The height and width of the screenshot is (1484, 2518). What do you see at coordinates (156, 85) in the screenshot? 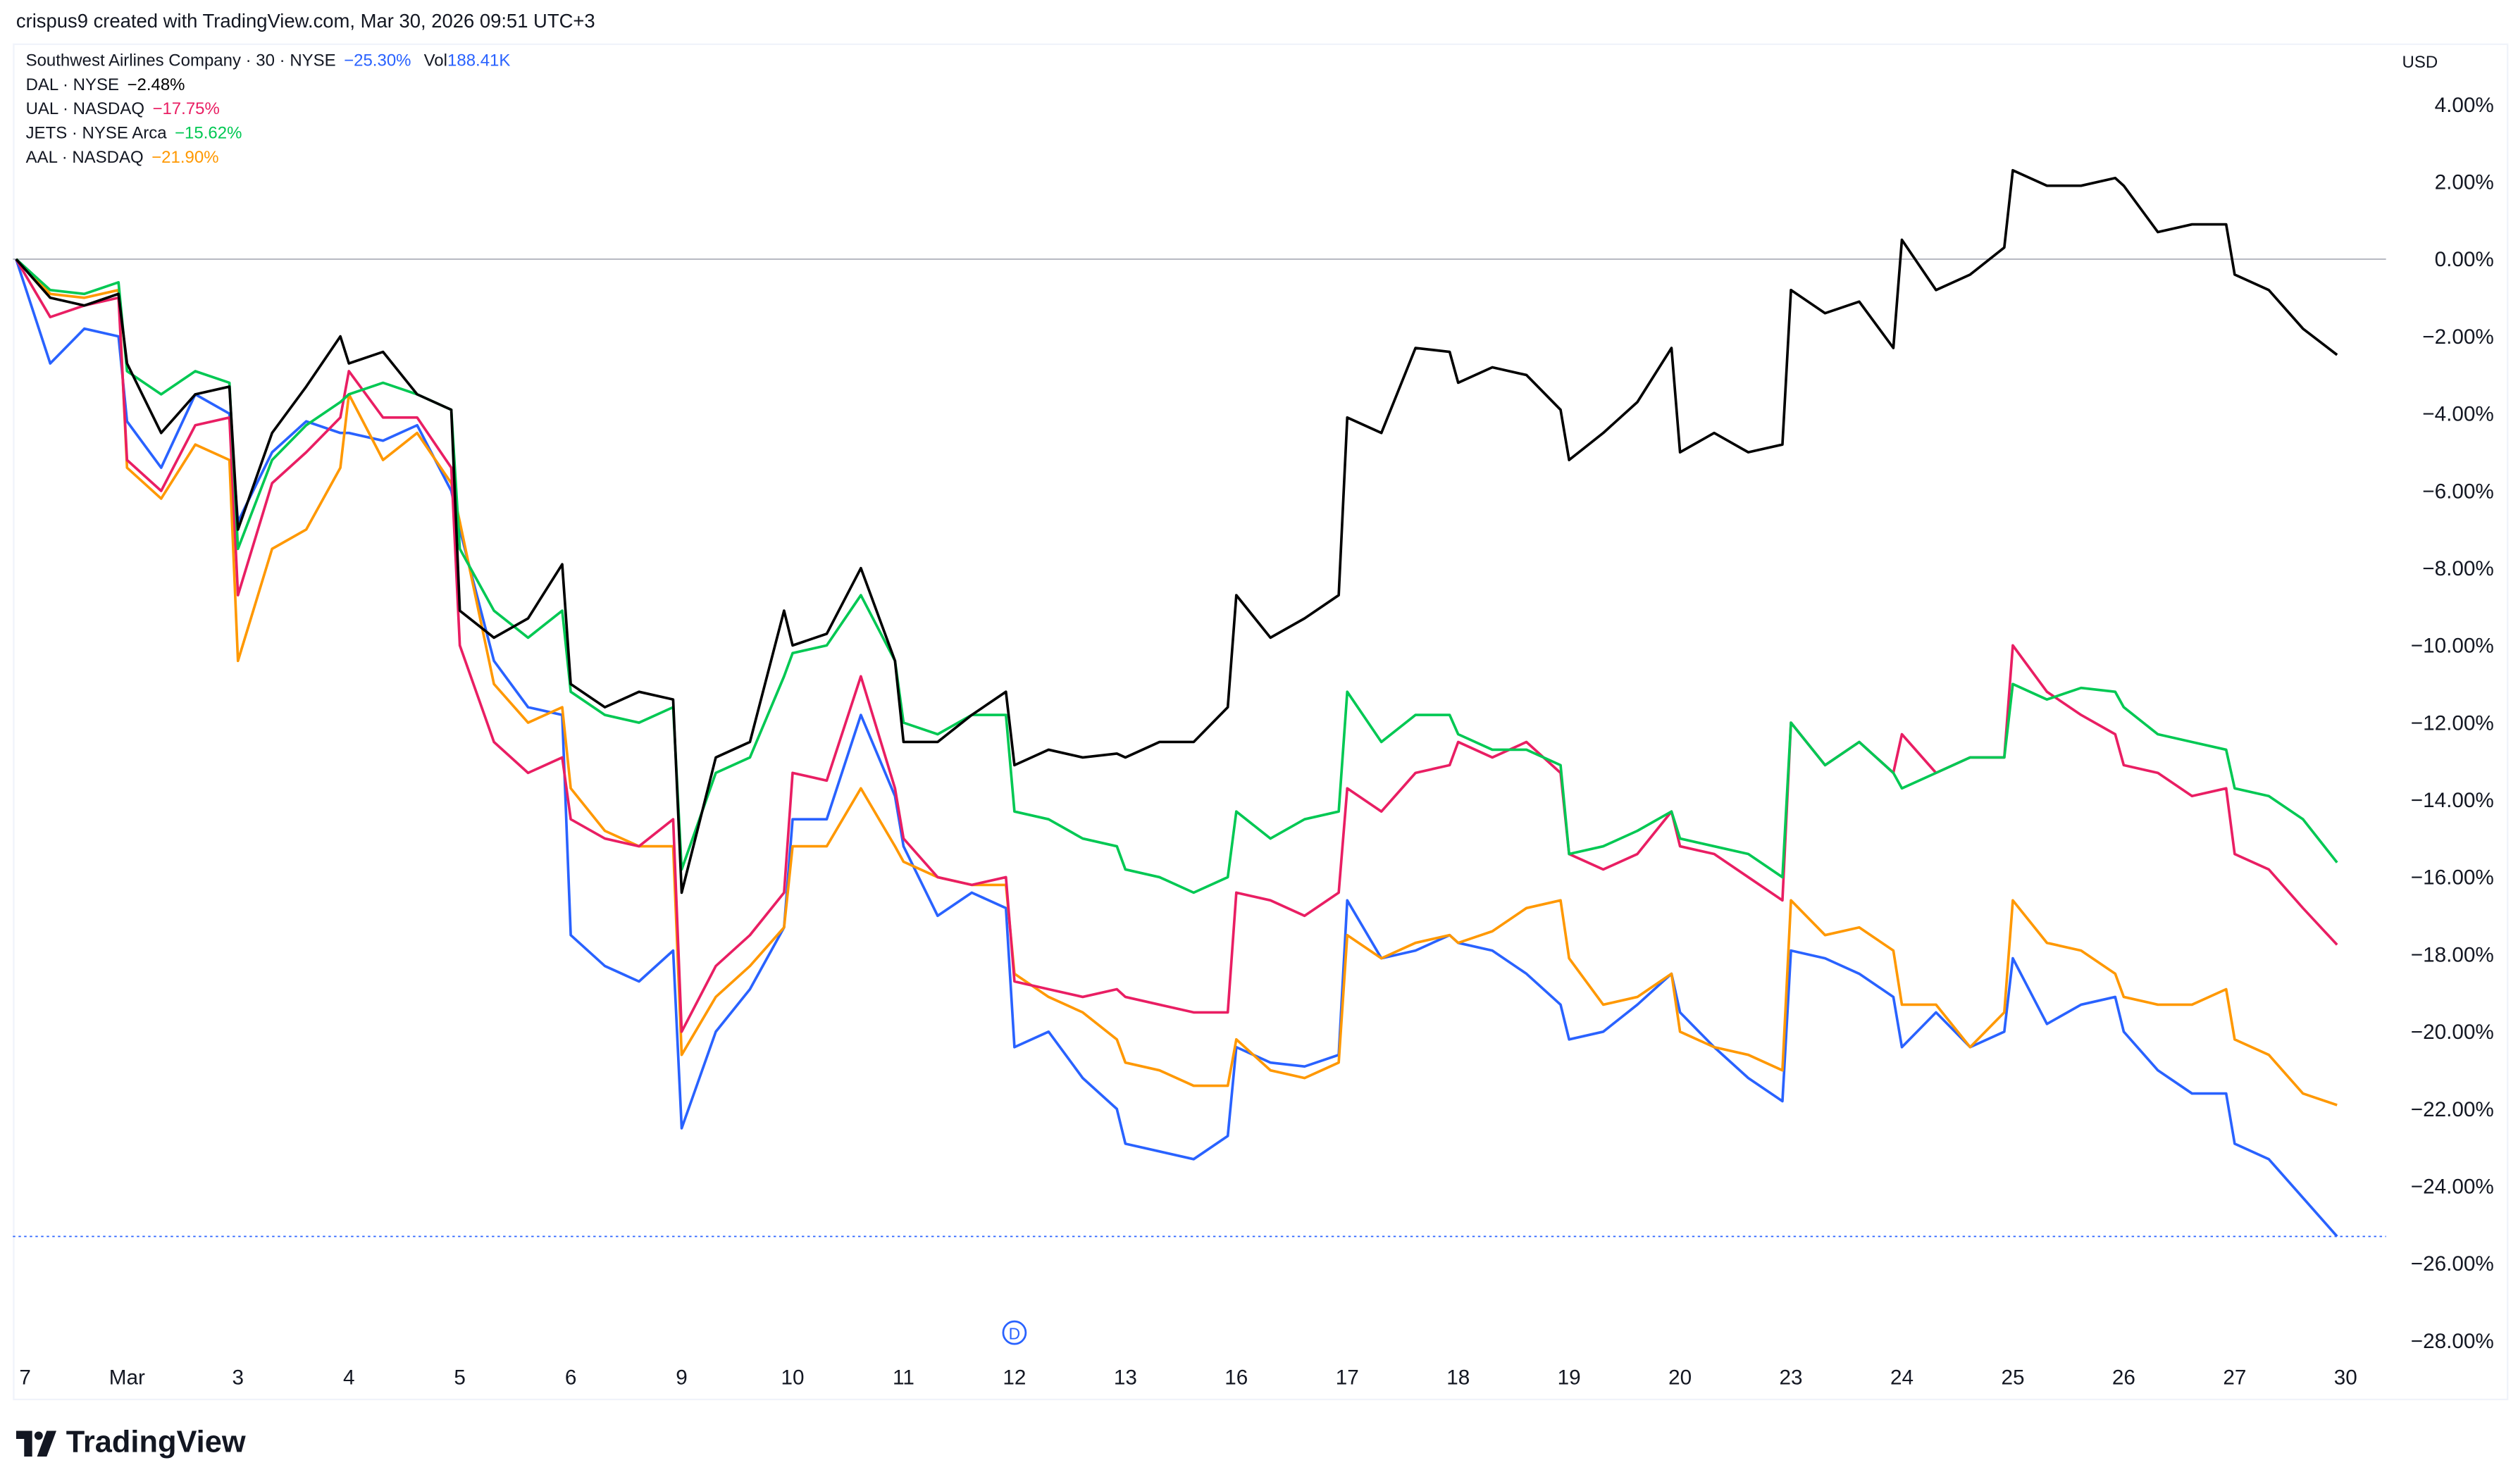
I see `legend-change: −2.48%` at bounding box center [156, 85].